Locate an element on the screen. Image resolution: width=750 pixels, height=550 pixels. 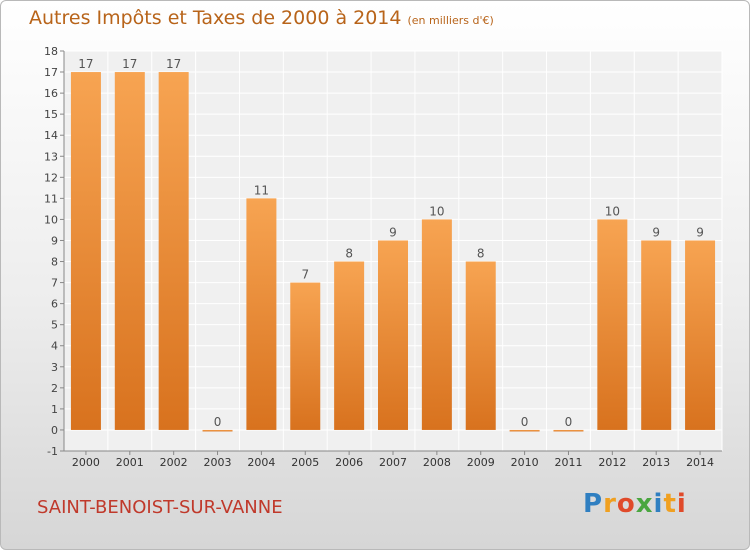
logo-letter: P is located at coordinates (593, 504).